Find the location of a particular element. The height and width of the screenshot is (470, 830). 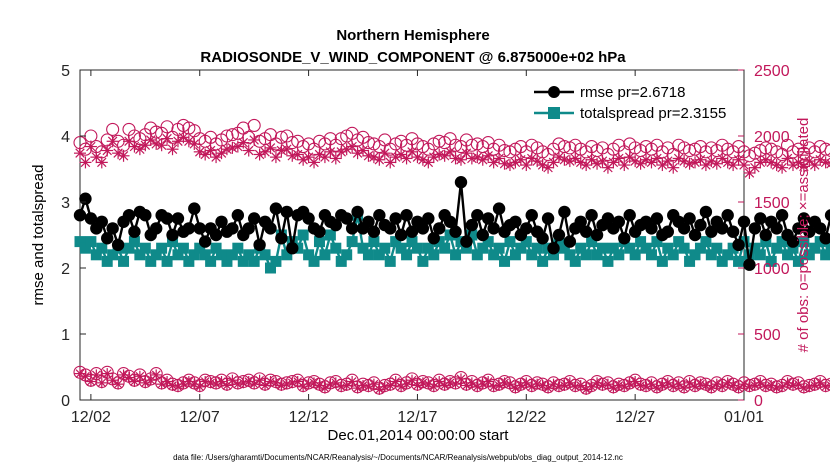

x-tick-label: 01/01 is located at coordinates (744, 417).